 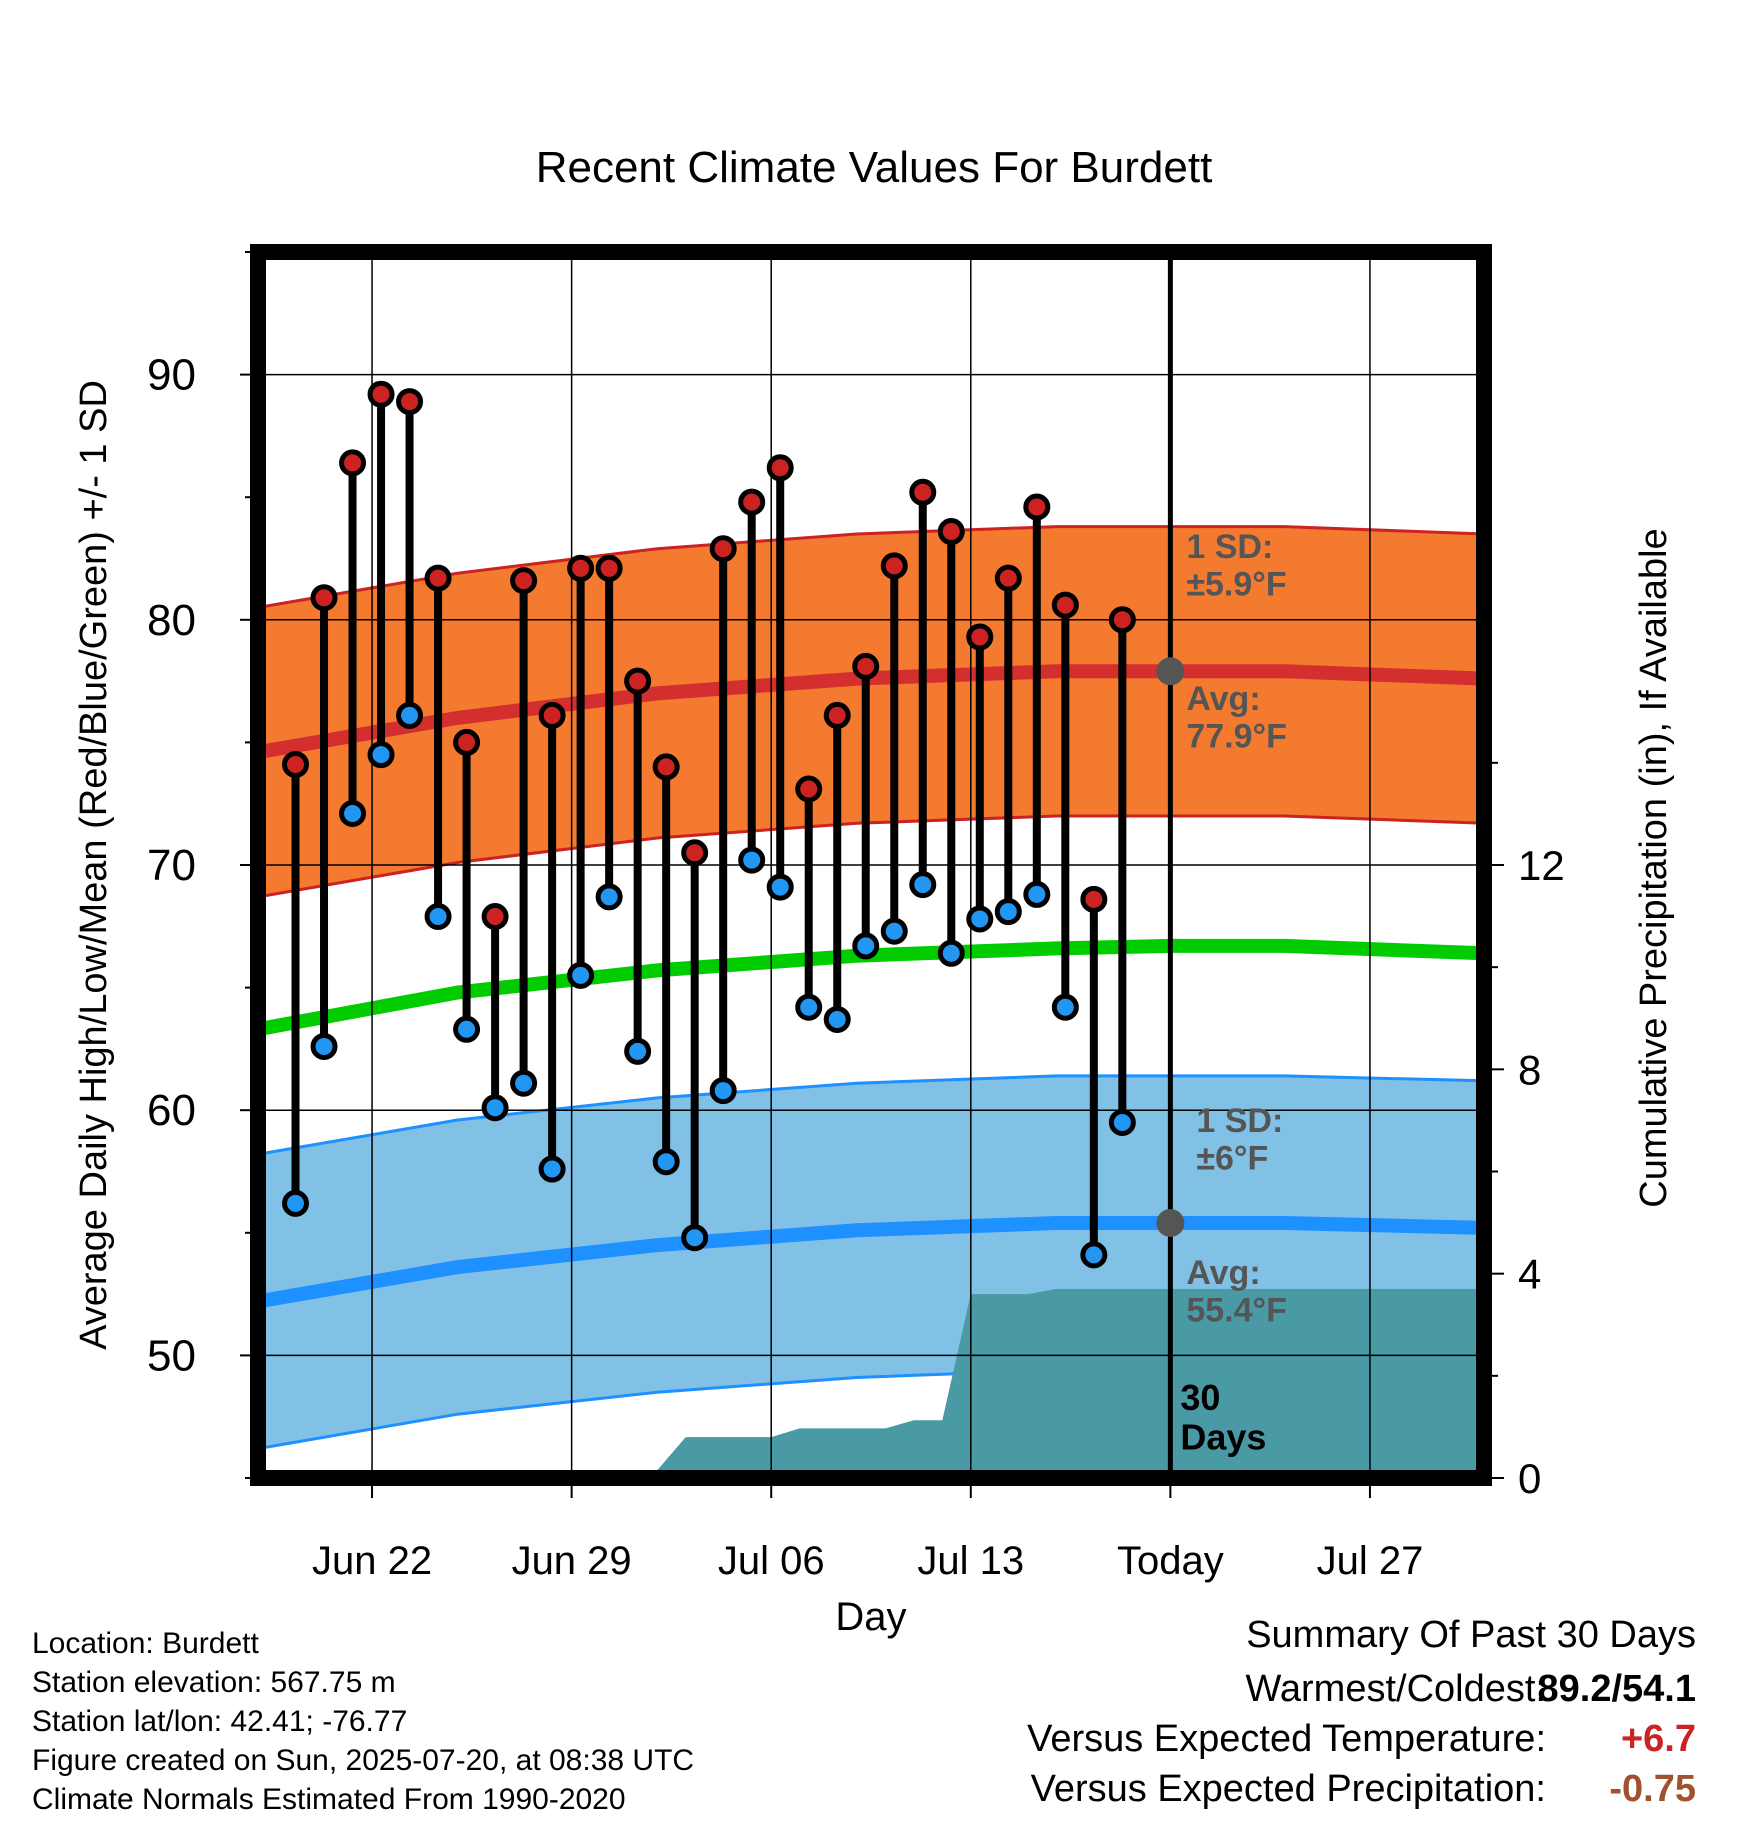 I want to click on x-tick-label: Jul 27, so click(x=1370, y=1561).